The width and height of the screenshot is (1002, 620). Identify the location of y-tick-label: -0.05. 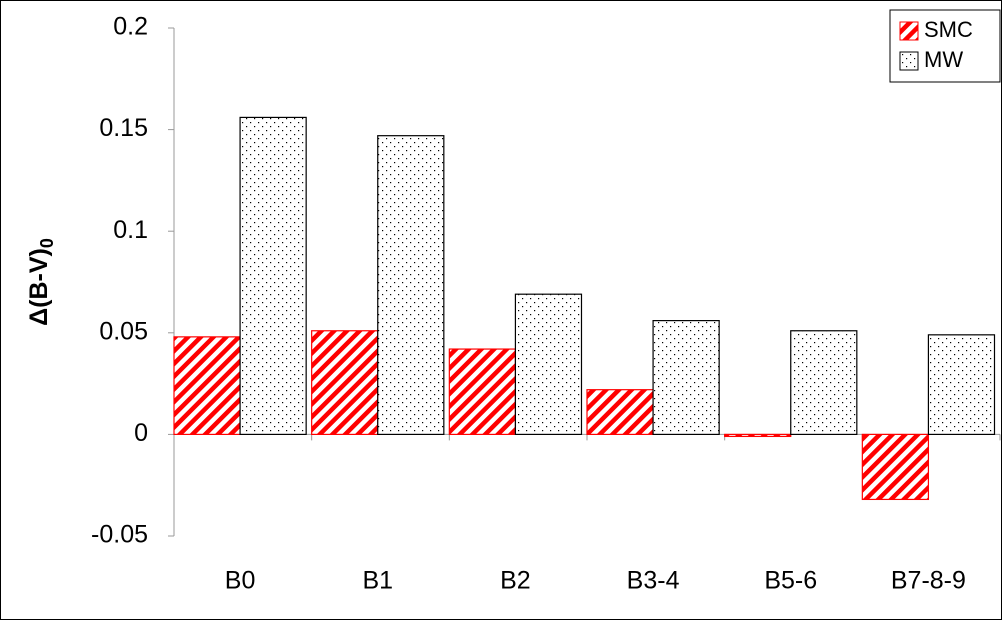
(119, 535).